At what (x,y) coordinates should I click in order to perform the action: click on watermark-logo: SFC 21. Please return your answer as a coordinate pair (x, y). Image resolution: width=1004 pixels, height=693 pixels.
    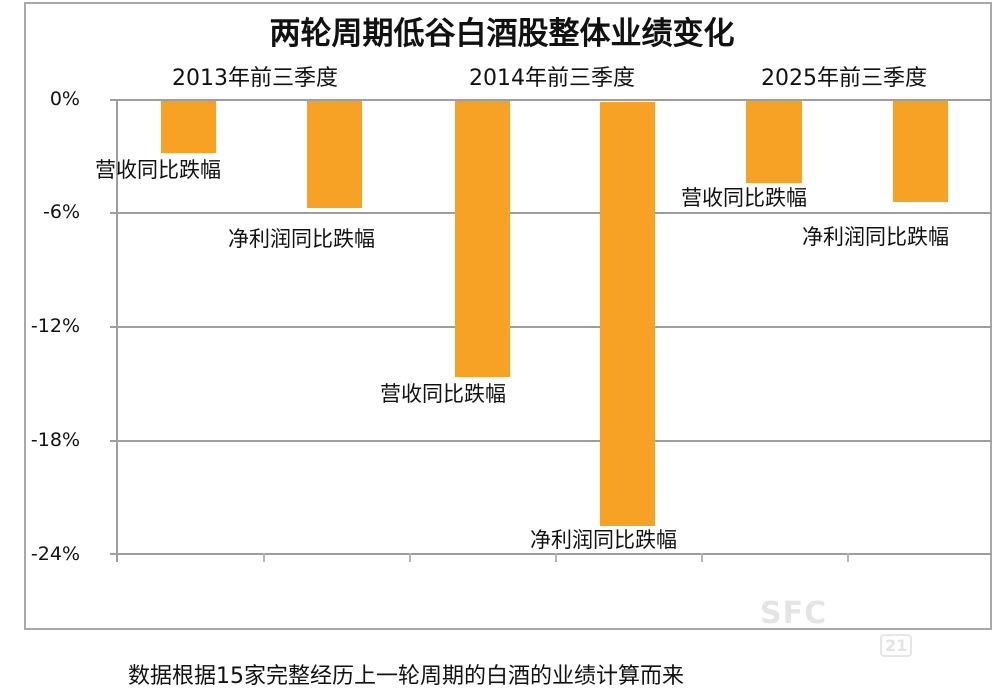
    Looking at the image, I should click on (836, 626).